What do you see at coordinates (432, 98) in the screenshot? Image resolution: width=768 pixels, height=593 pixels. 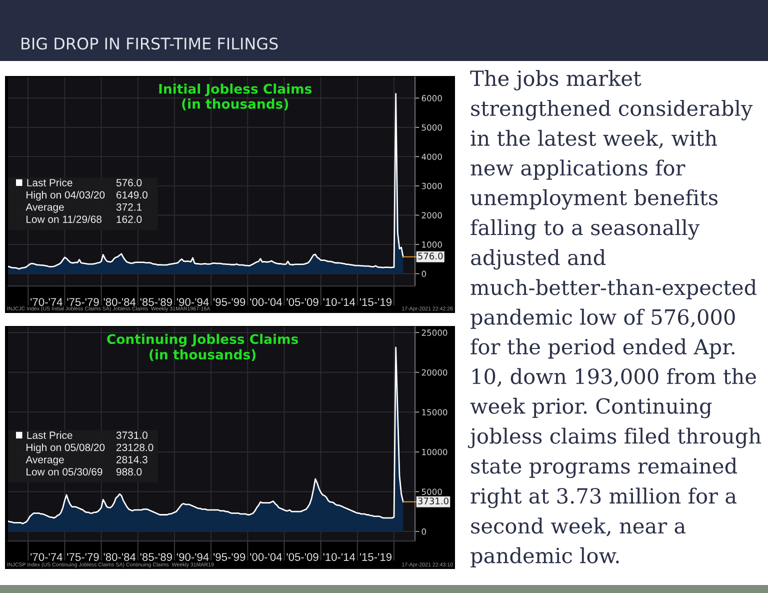 I see `y-tick-label: 6000` at bounding box center [432, 98].